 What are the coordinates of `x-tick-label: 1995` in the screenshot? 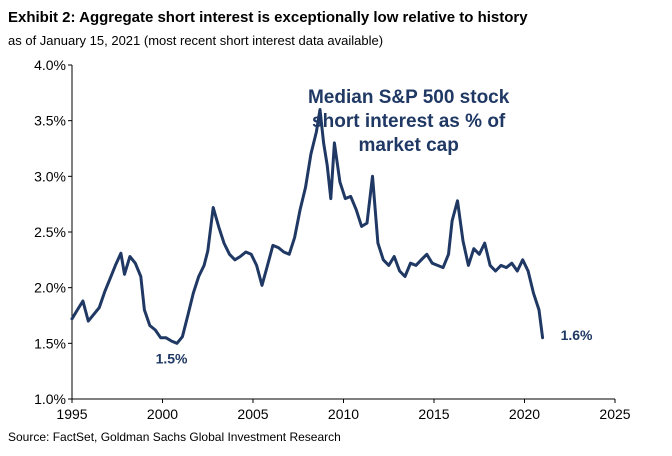 It's located at (71, 414).